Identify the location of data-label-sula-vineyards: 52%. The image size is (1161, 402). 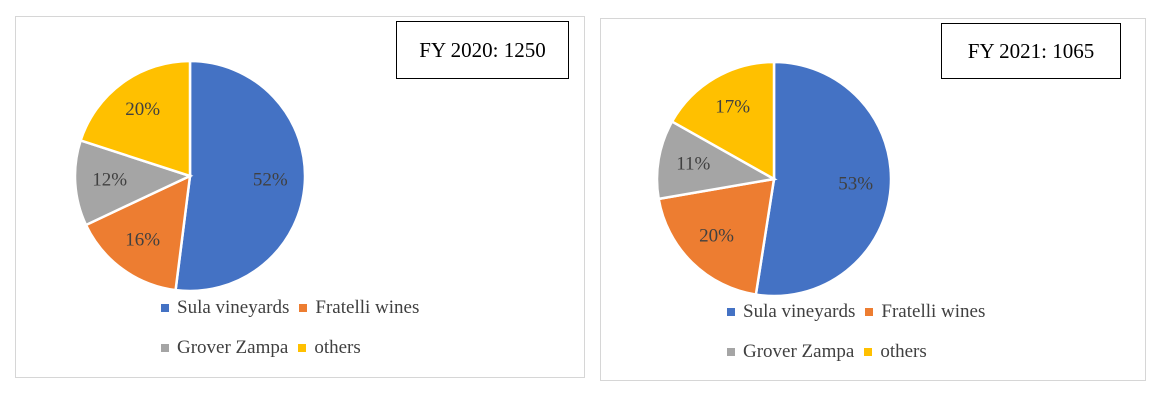
(270, 179).